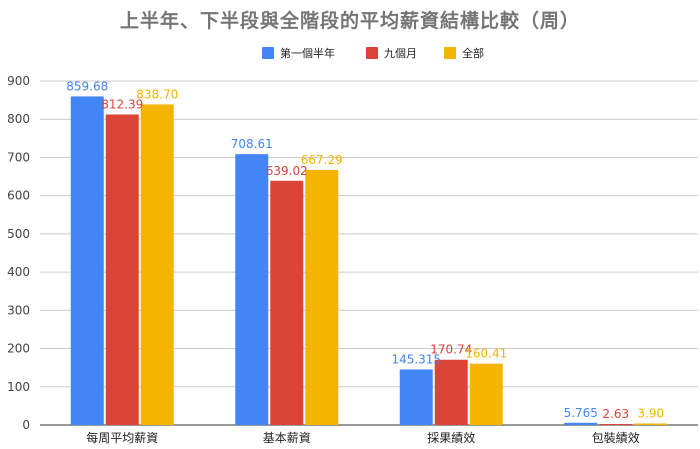  I want to click on legend-label: 全部, so click(473, 53).